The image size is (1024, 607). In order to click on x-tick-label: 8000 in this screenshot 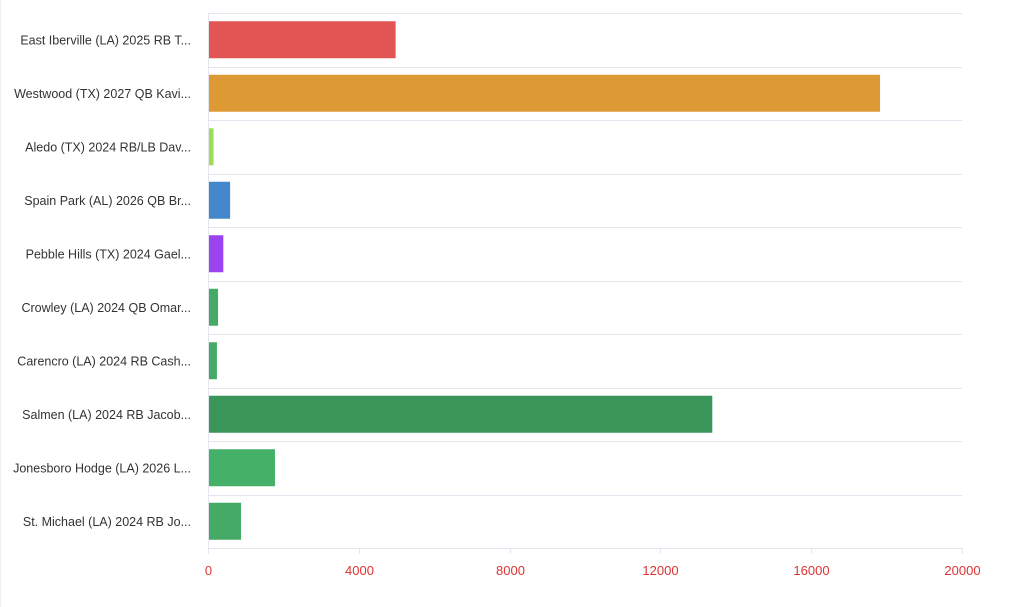, I will do `click(510, 570)`.